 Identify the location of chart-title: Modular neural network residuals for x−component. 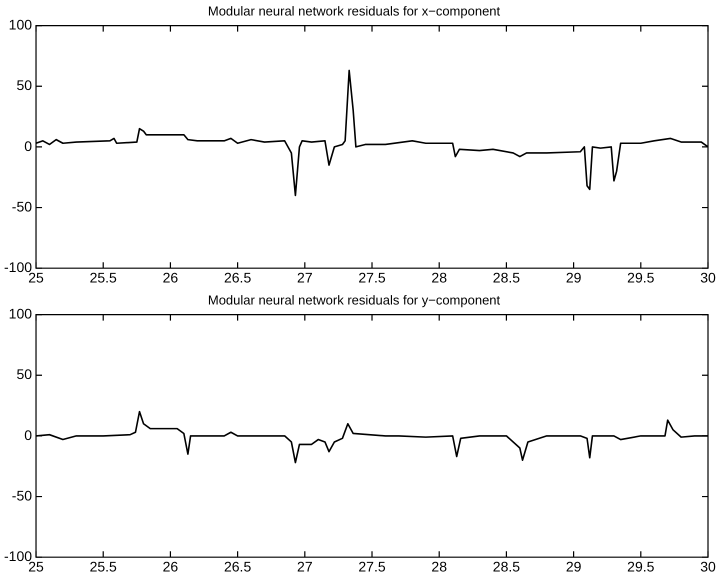
(354, 10).